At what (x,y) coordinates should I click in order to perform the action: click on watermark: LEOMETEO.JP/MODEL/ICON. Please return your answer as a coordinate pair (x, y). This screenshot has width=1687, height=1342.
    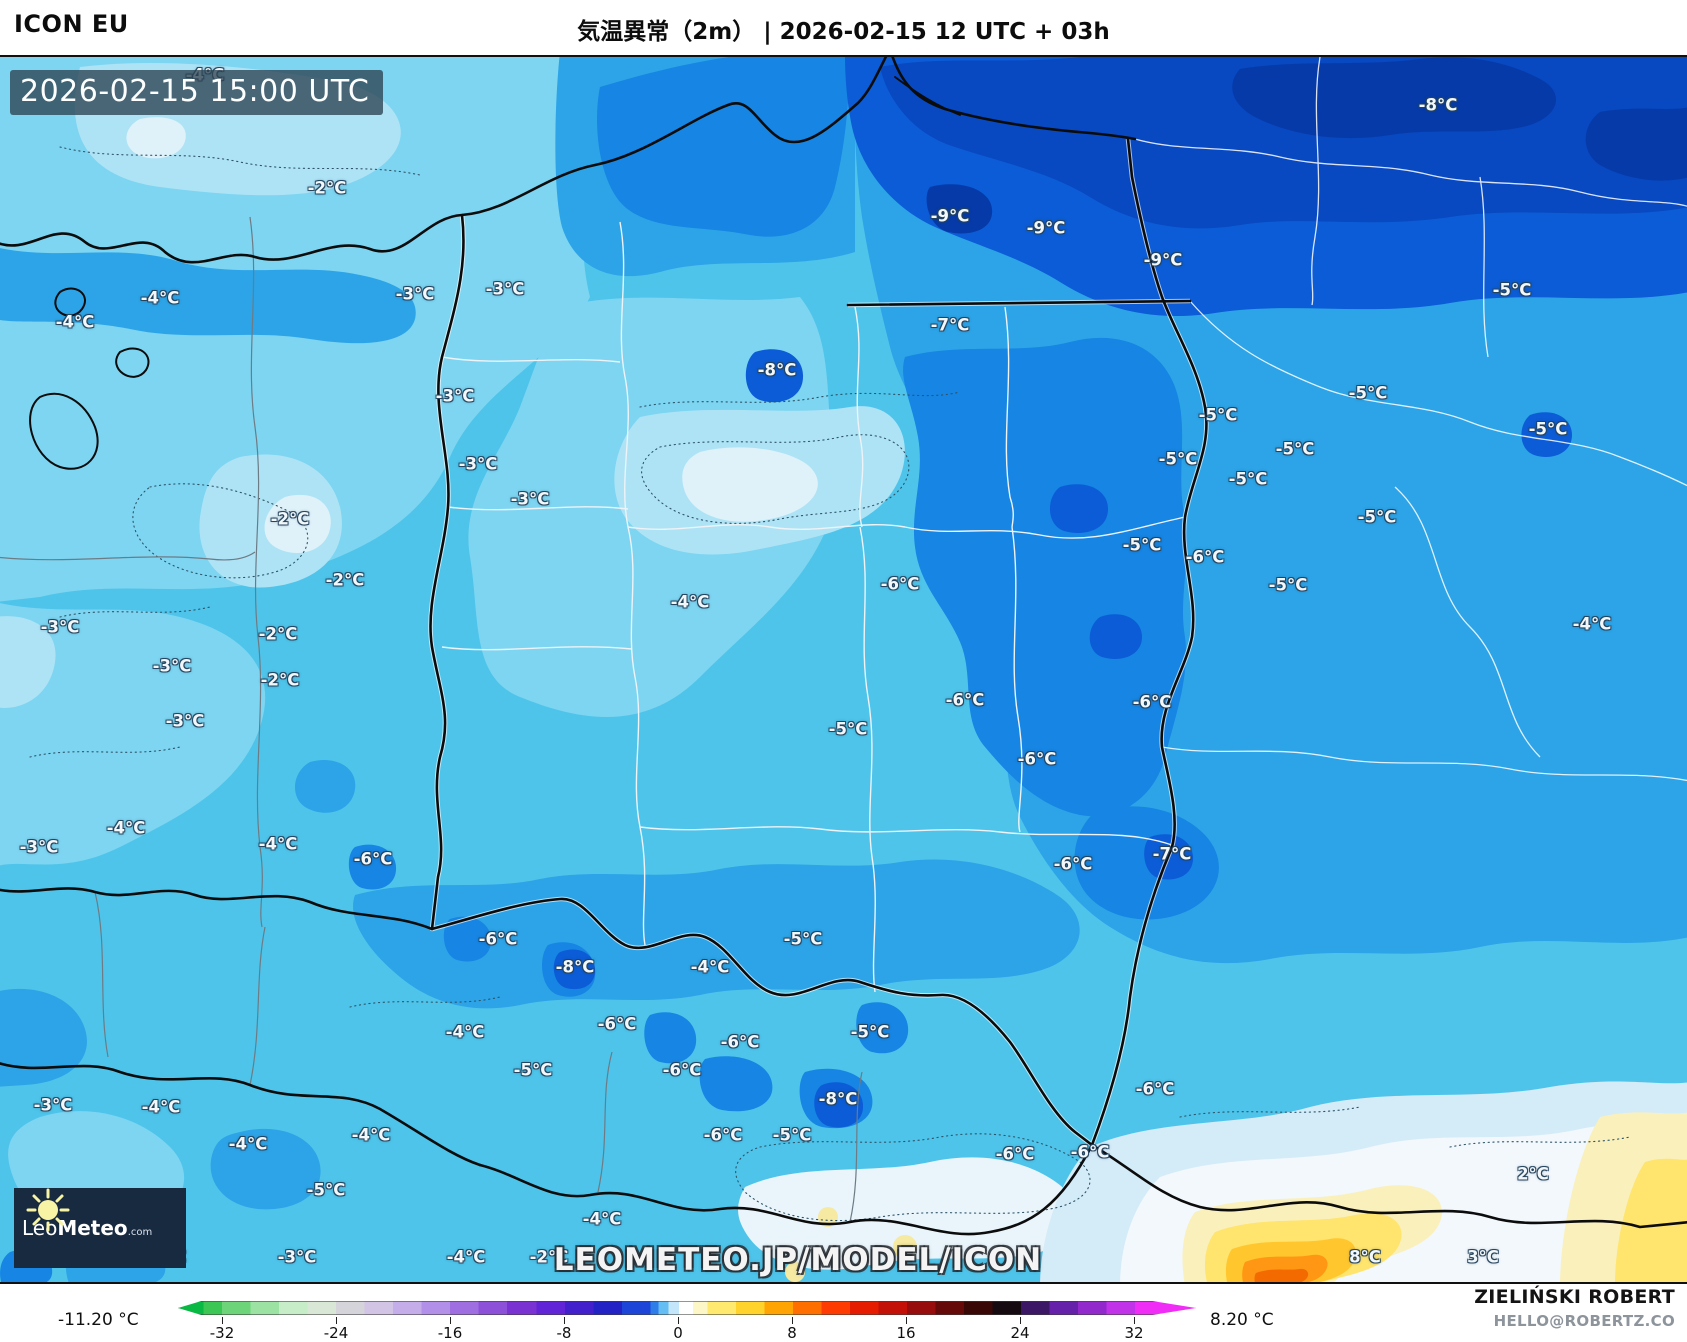
    Looking at the image, I should click on (798, 1260).